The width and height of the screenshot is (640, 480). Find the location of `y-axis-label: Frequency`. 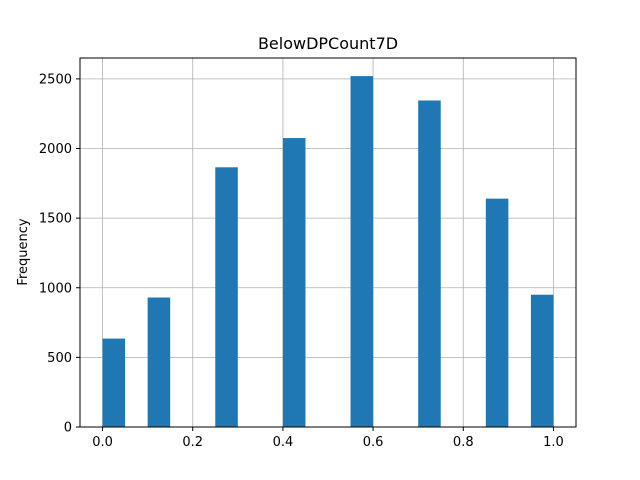

y-axis-label: Frequency is located at coordinates (23, 251).